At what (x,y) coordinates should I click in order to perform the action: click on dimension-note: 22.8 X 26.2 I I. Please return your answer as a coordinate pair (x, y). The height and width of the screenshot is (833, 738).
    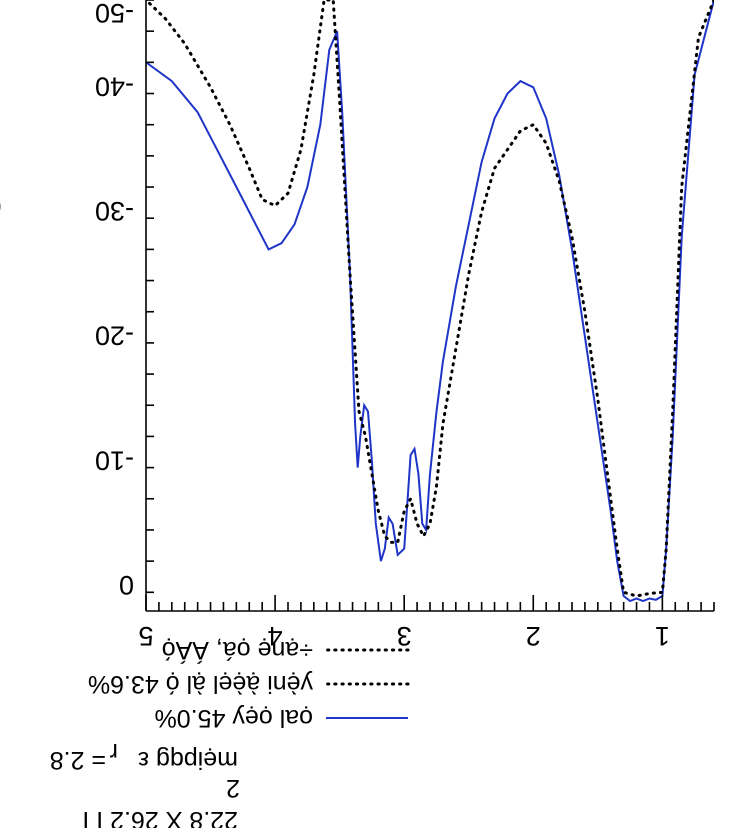
    Looking at the image, I should click on (160, 817).